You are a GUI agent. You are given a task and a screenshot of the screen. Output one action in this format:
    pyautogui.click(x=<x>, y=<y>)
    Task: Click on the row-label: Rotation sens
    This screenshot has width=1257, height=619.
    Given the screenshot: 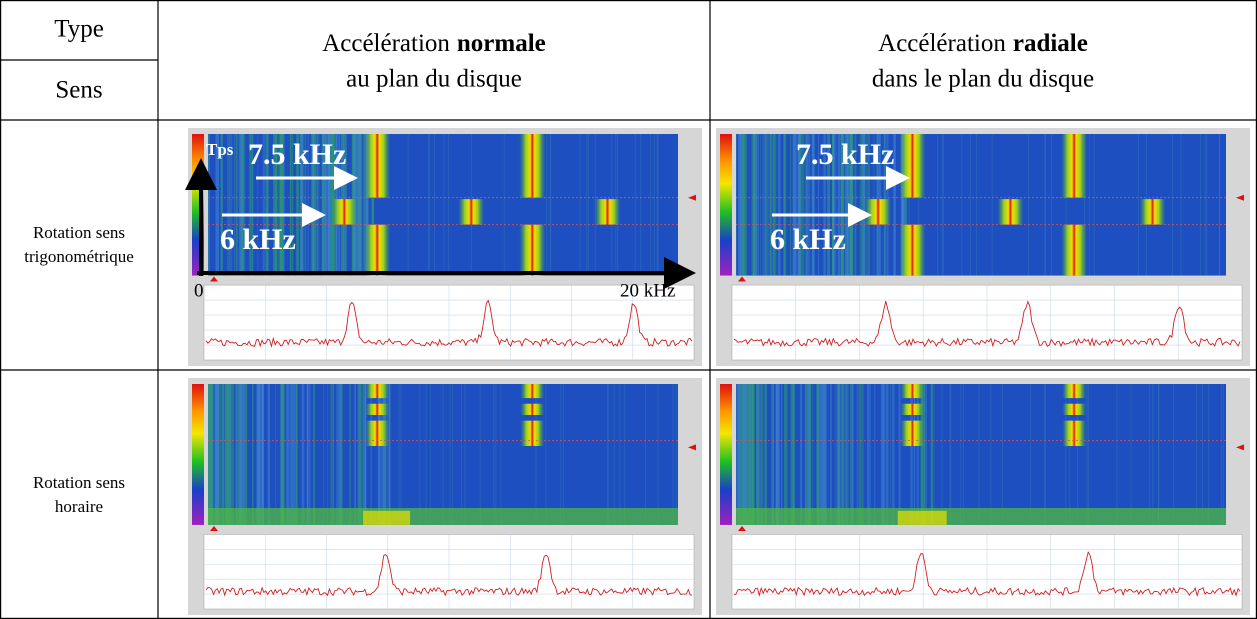 What is the action you would take?
    pyautogui.click(x=79, y=482)
    